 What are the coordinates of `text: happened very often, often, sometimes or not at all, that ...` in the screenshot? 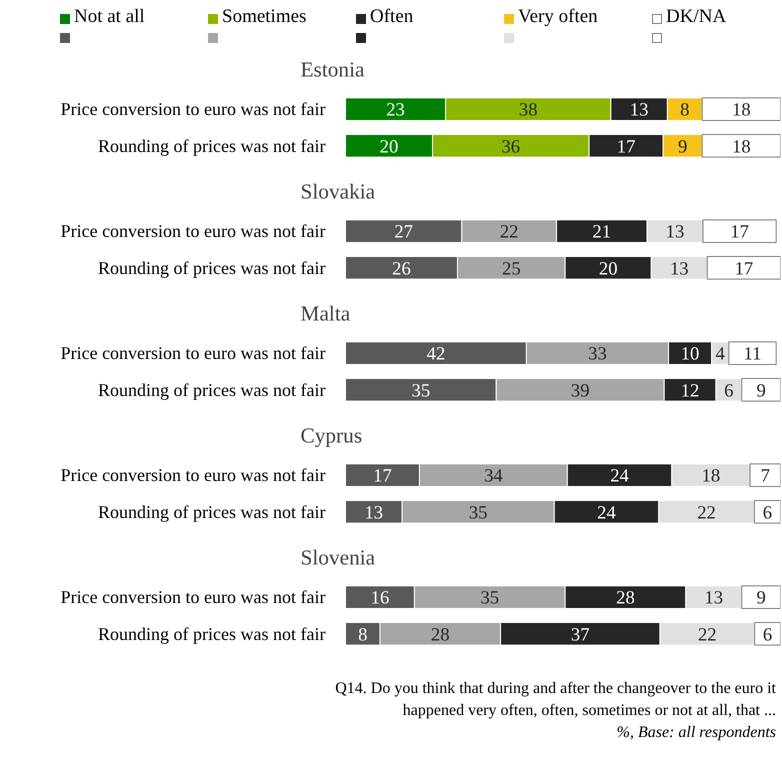 It's located at (589, 711).